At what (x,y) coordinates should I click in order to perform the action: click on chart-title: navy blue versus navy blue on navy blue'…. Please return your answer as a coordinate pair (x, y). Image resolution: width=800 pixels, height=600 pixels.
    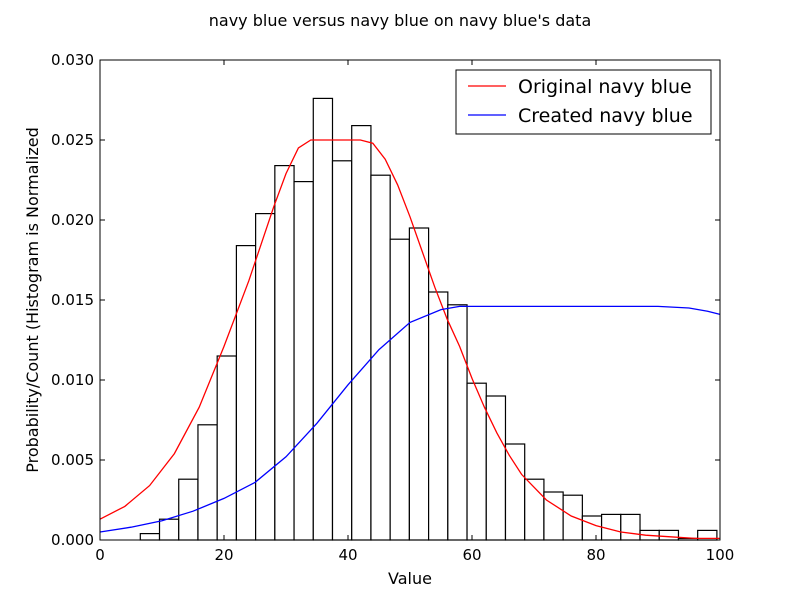
    Looking at the image, I should click on (400, 20).